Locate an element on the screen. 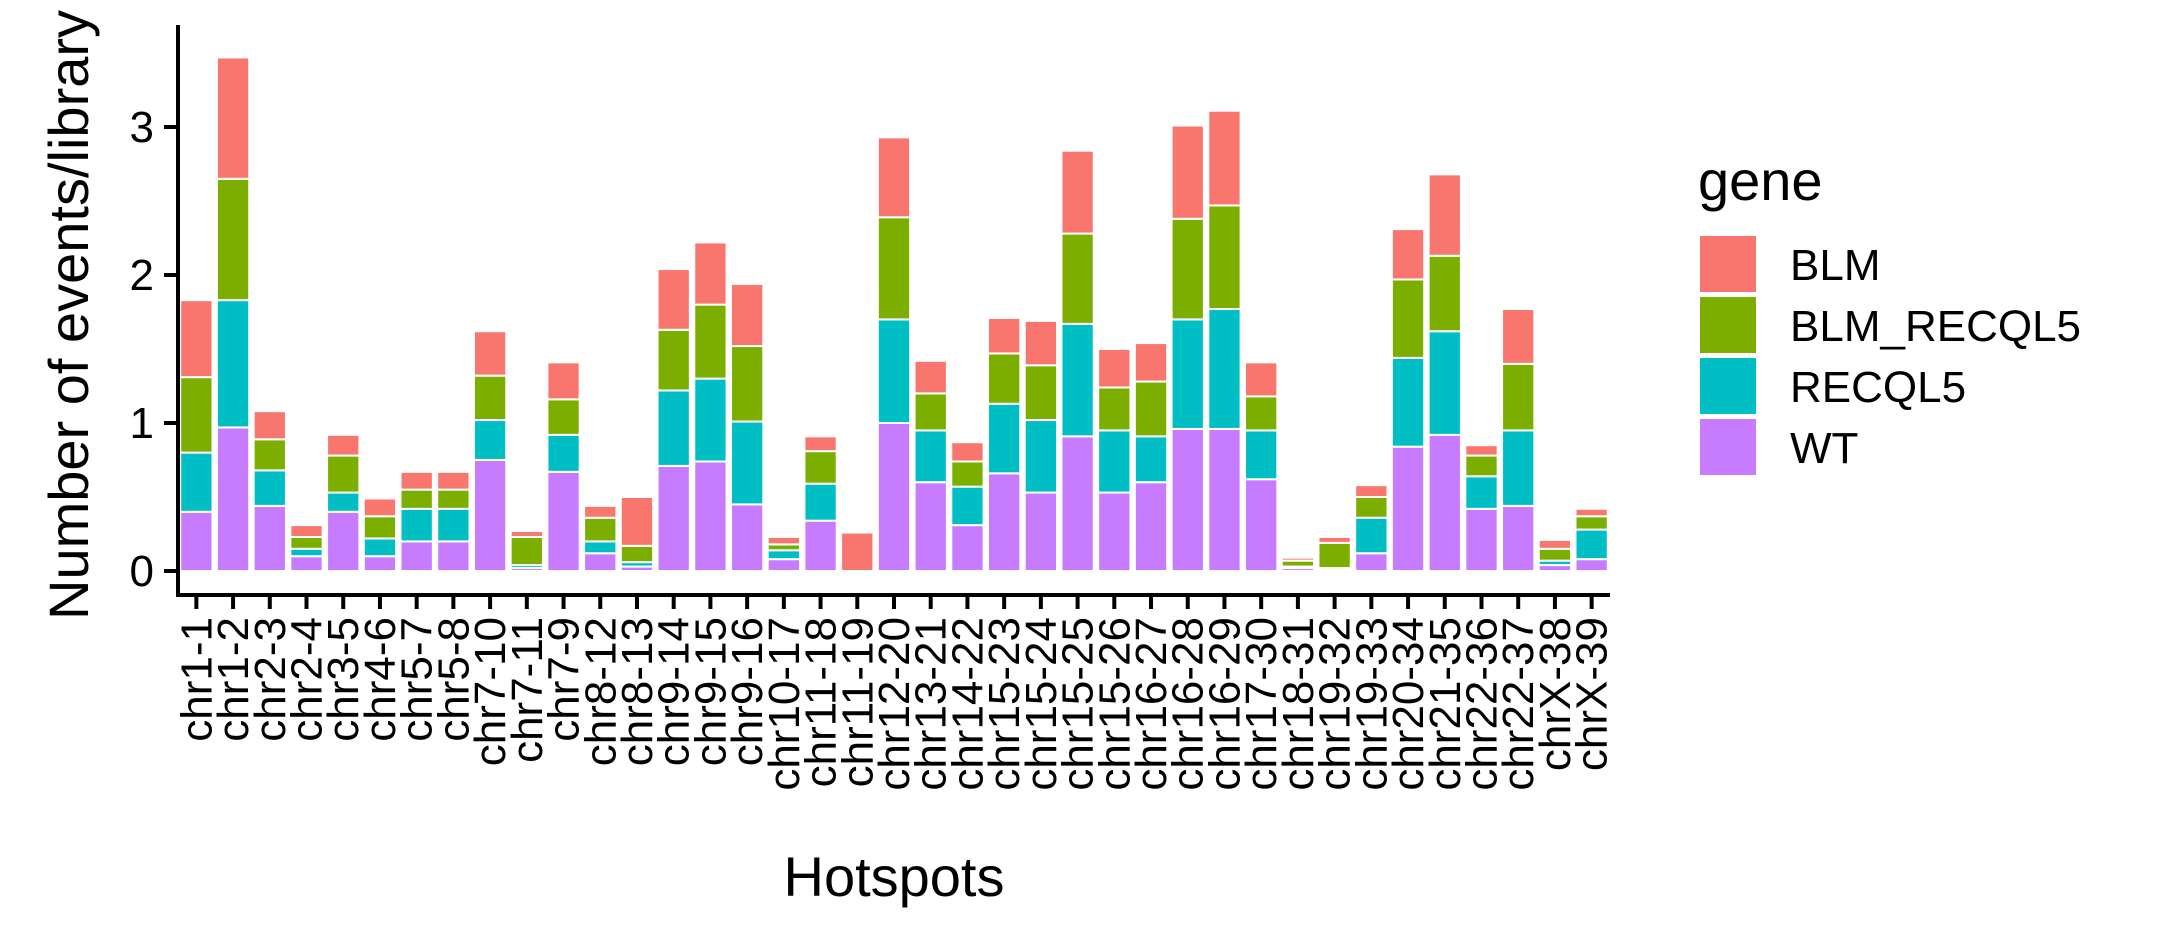 The height and width of the screenshot is (940, 2168). x-tick-label: chr22-37 is located at coordinates (1518, 704).